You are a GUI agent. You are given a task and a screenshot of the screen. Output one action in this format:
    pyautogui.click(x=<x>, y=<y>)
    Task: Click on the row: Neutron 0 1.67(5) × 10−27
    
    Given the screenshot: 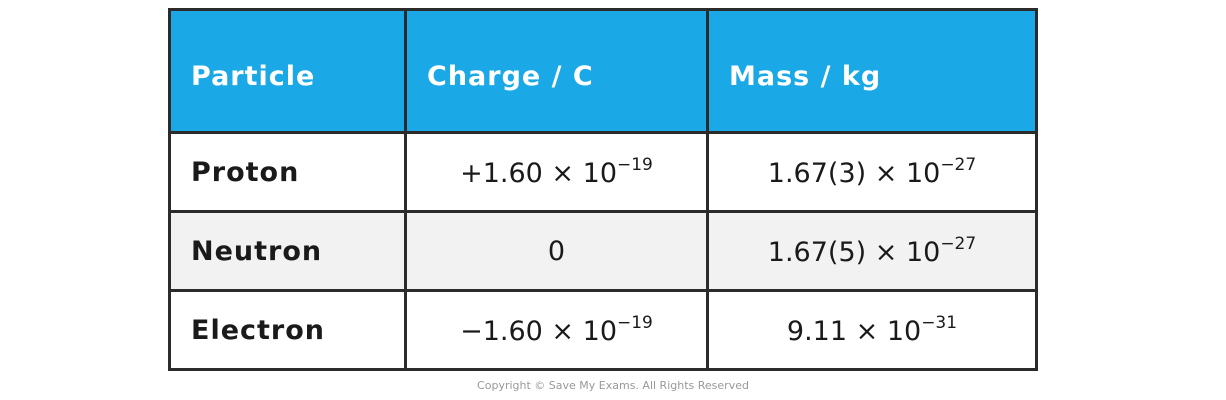 What is the action you would take?
    pyautogui.click(x=603, y=251)
    